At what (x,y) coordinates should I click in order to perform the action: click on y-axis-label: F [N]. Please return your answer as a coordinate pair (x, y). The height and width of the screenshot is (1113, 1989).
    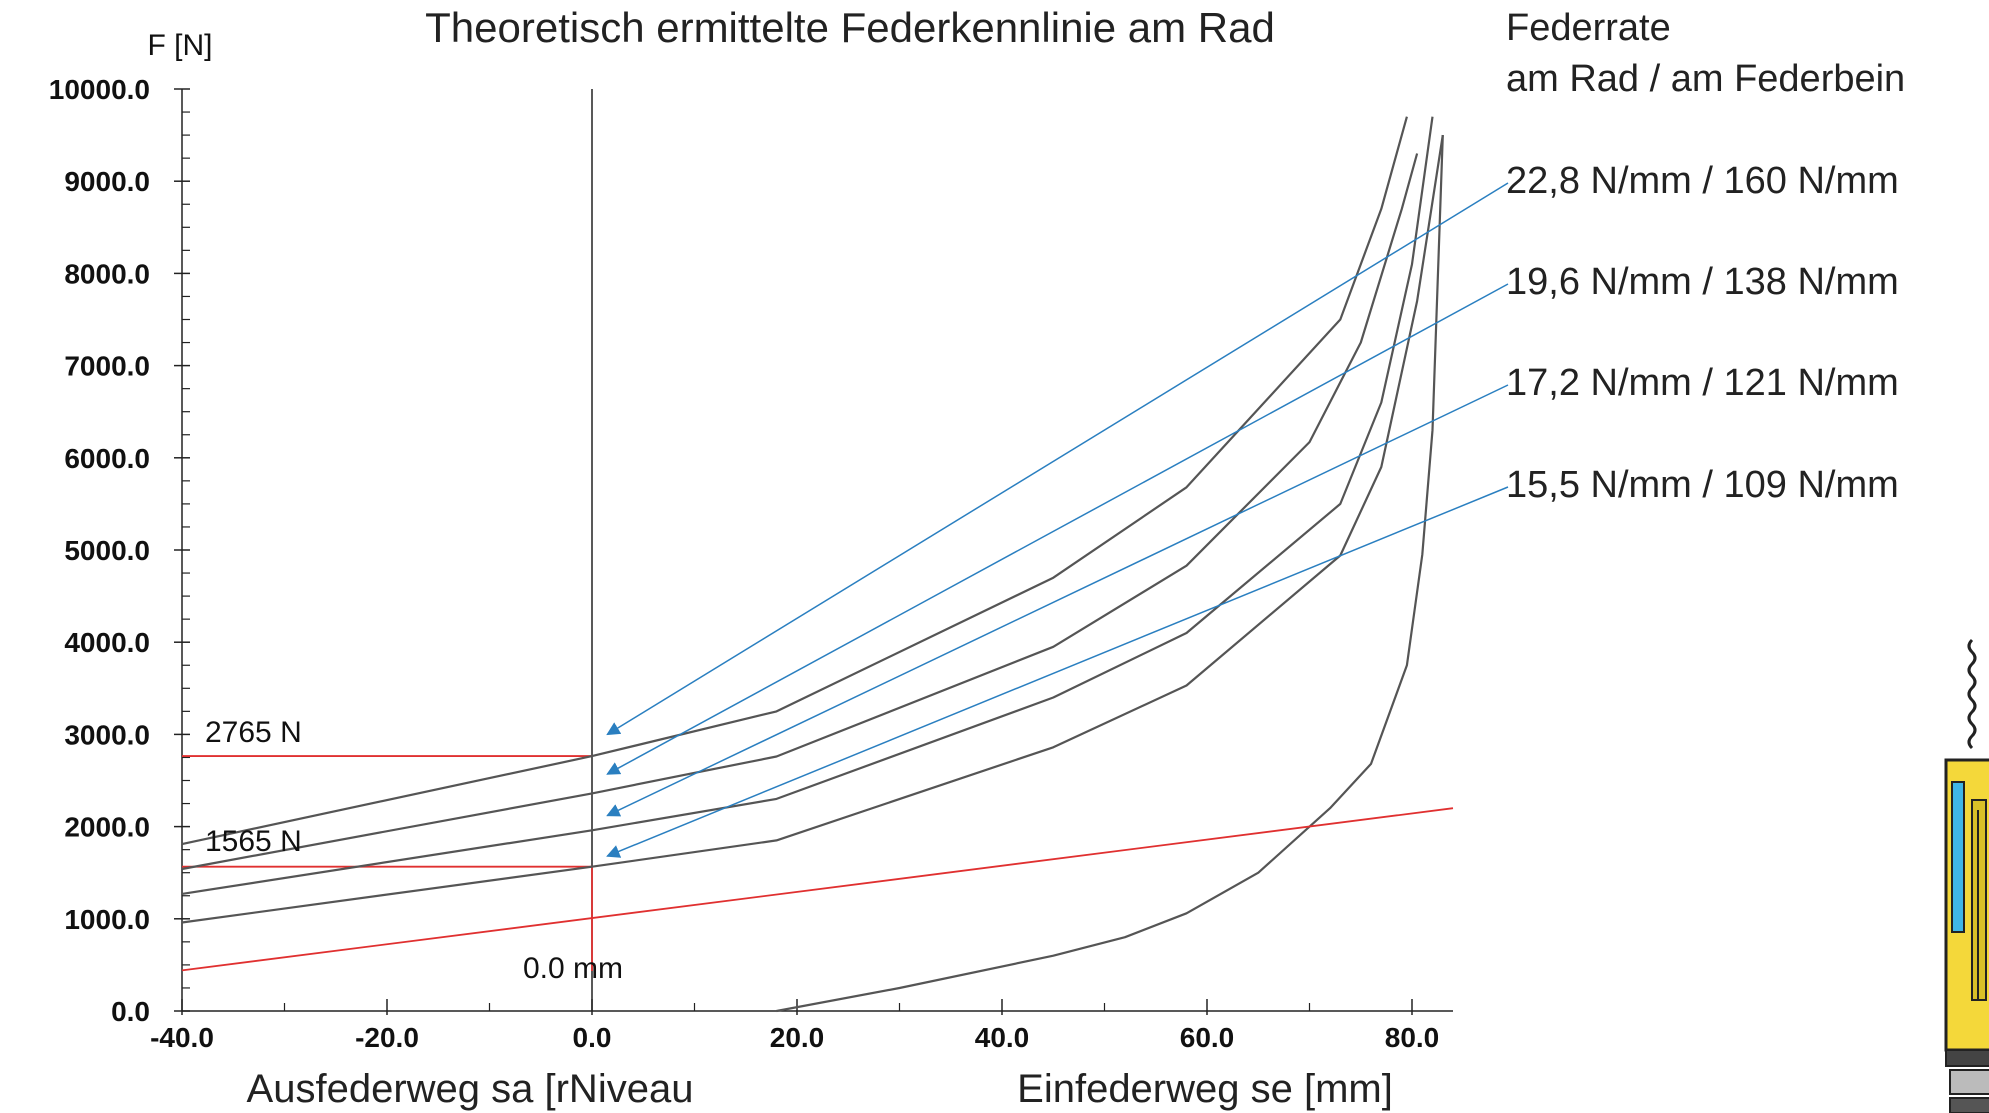
    Looking at the image, I should click on (180, 45).